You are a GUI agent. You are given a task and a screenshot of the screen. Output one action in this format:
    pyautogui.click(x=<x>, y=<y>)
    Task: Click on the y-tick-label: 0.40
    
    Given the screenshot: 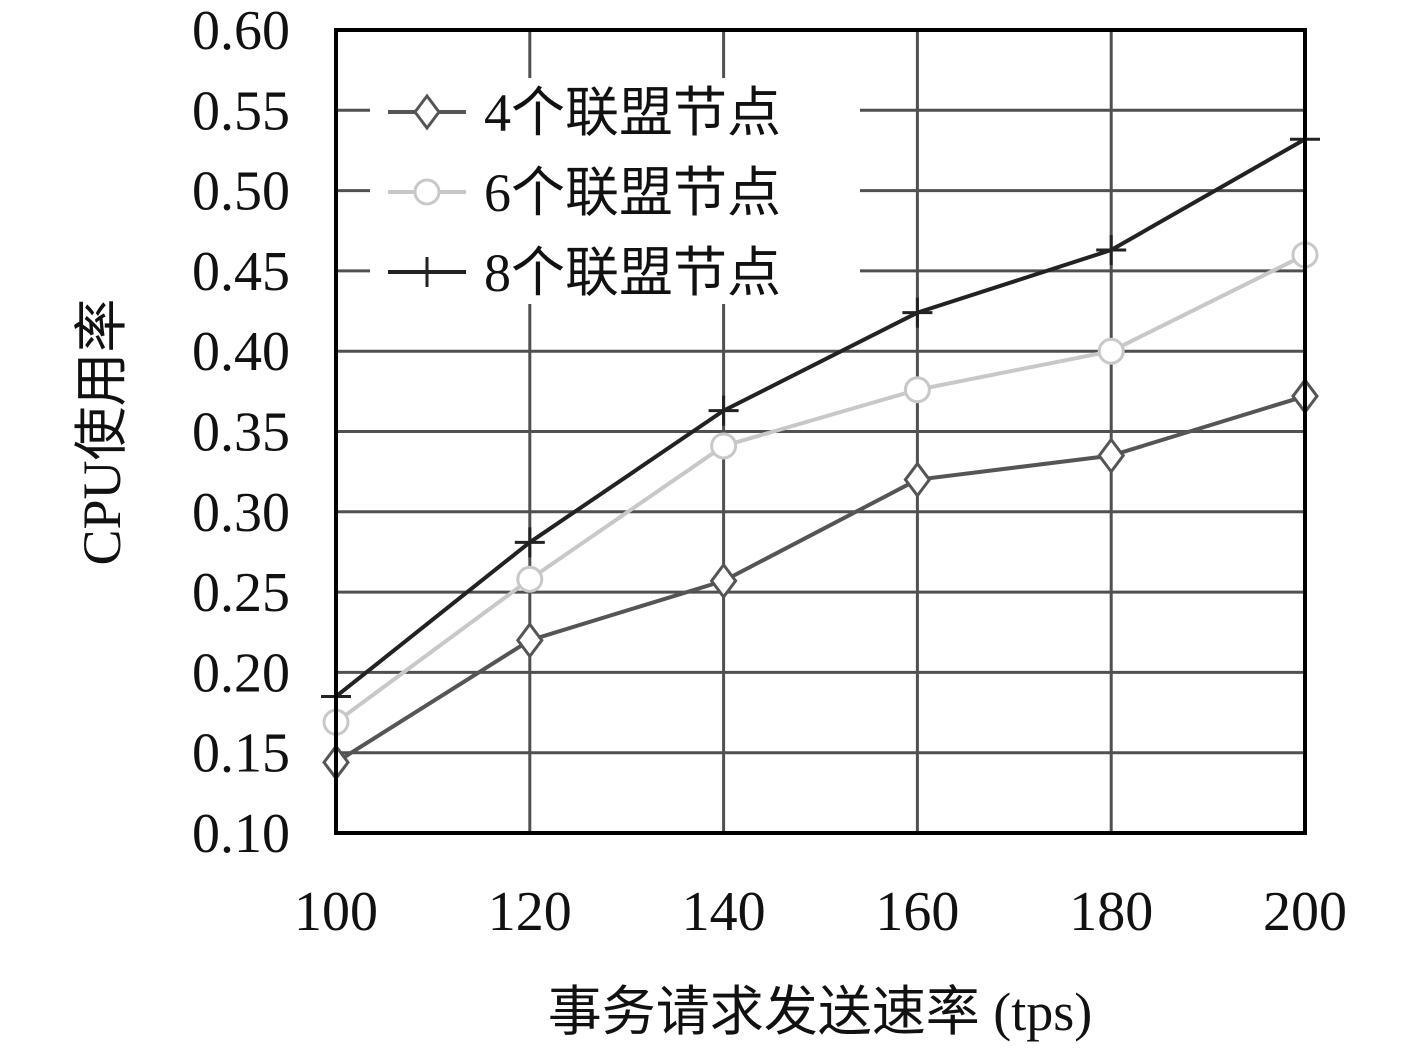 What is the action you would take?
    pyautogui.click(x=241, y=352)
    